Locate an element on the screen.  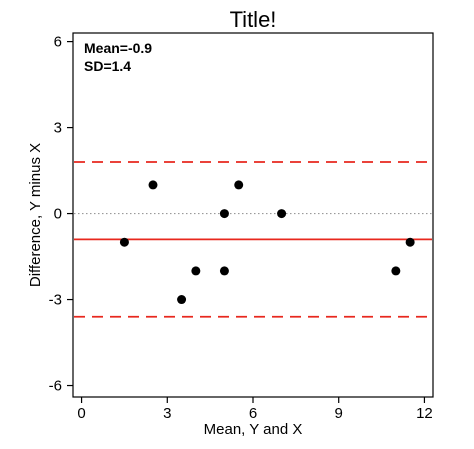
y-tick-label: 3 is located at coordinates (58, 128).